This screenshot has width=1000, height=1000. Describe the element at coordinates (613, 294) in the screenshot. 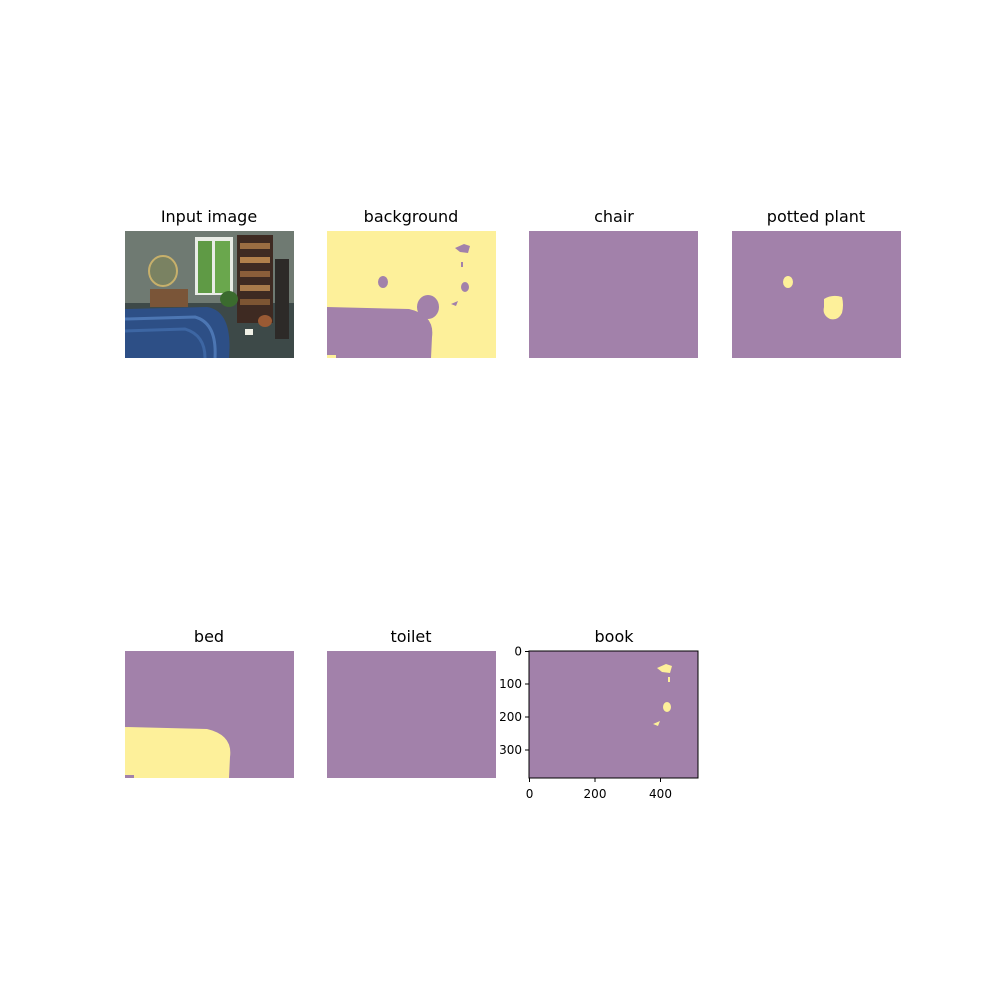

I see `mask-chair` at that location.